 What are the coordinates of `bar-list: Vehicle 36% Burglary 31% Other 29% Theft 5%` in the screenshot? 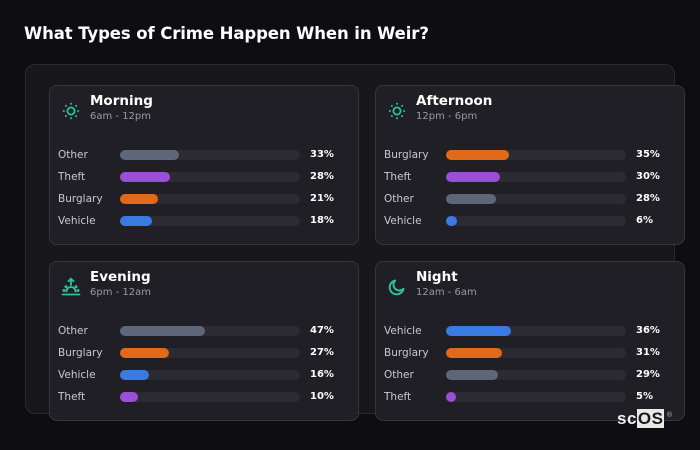 It's located at (534, 368).